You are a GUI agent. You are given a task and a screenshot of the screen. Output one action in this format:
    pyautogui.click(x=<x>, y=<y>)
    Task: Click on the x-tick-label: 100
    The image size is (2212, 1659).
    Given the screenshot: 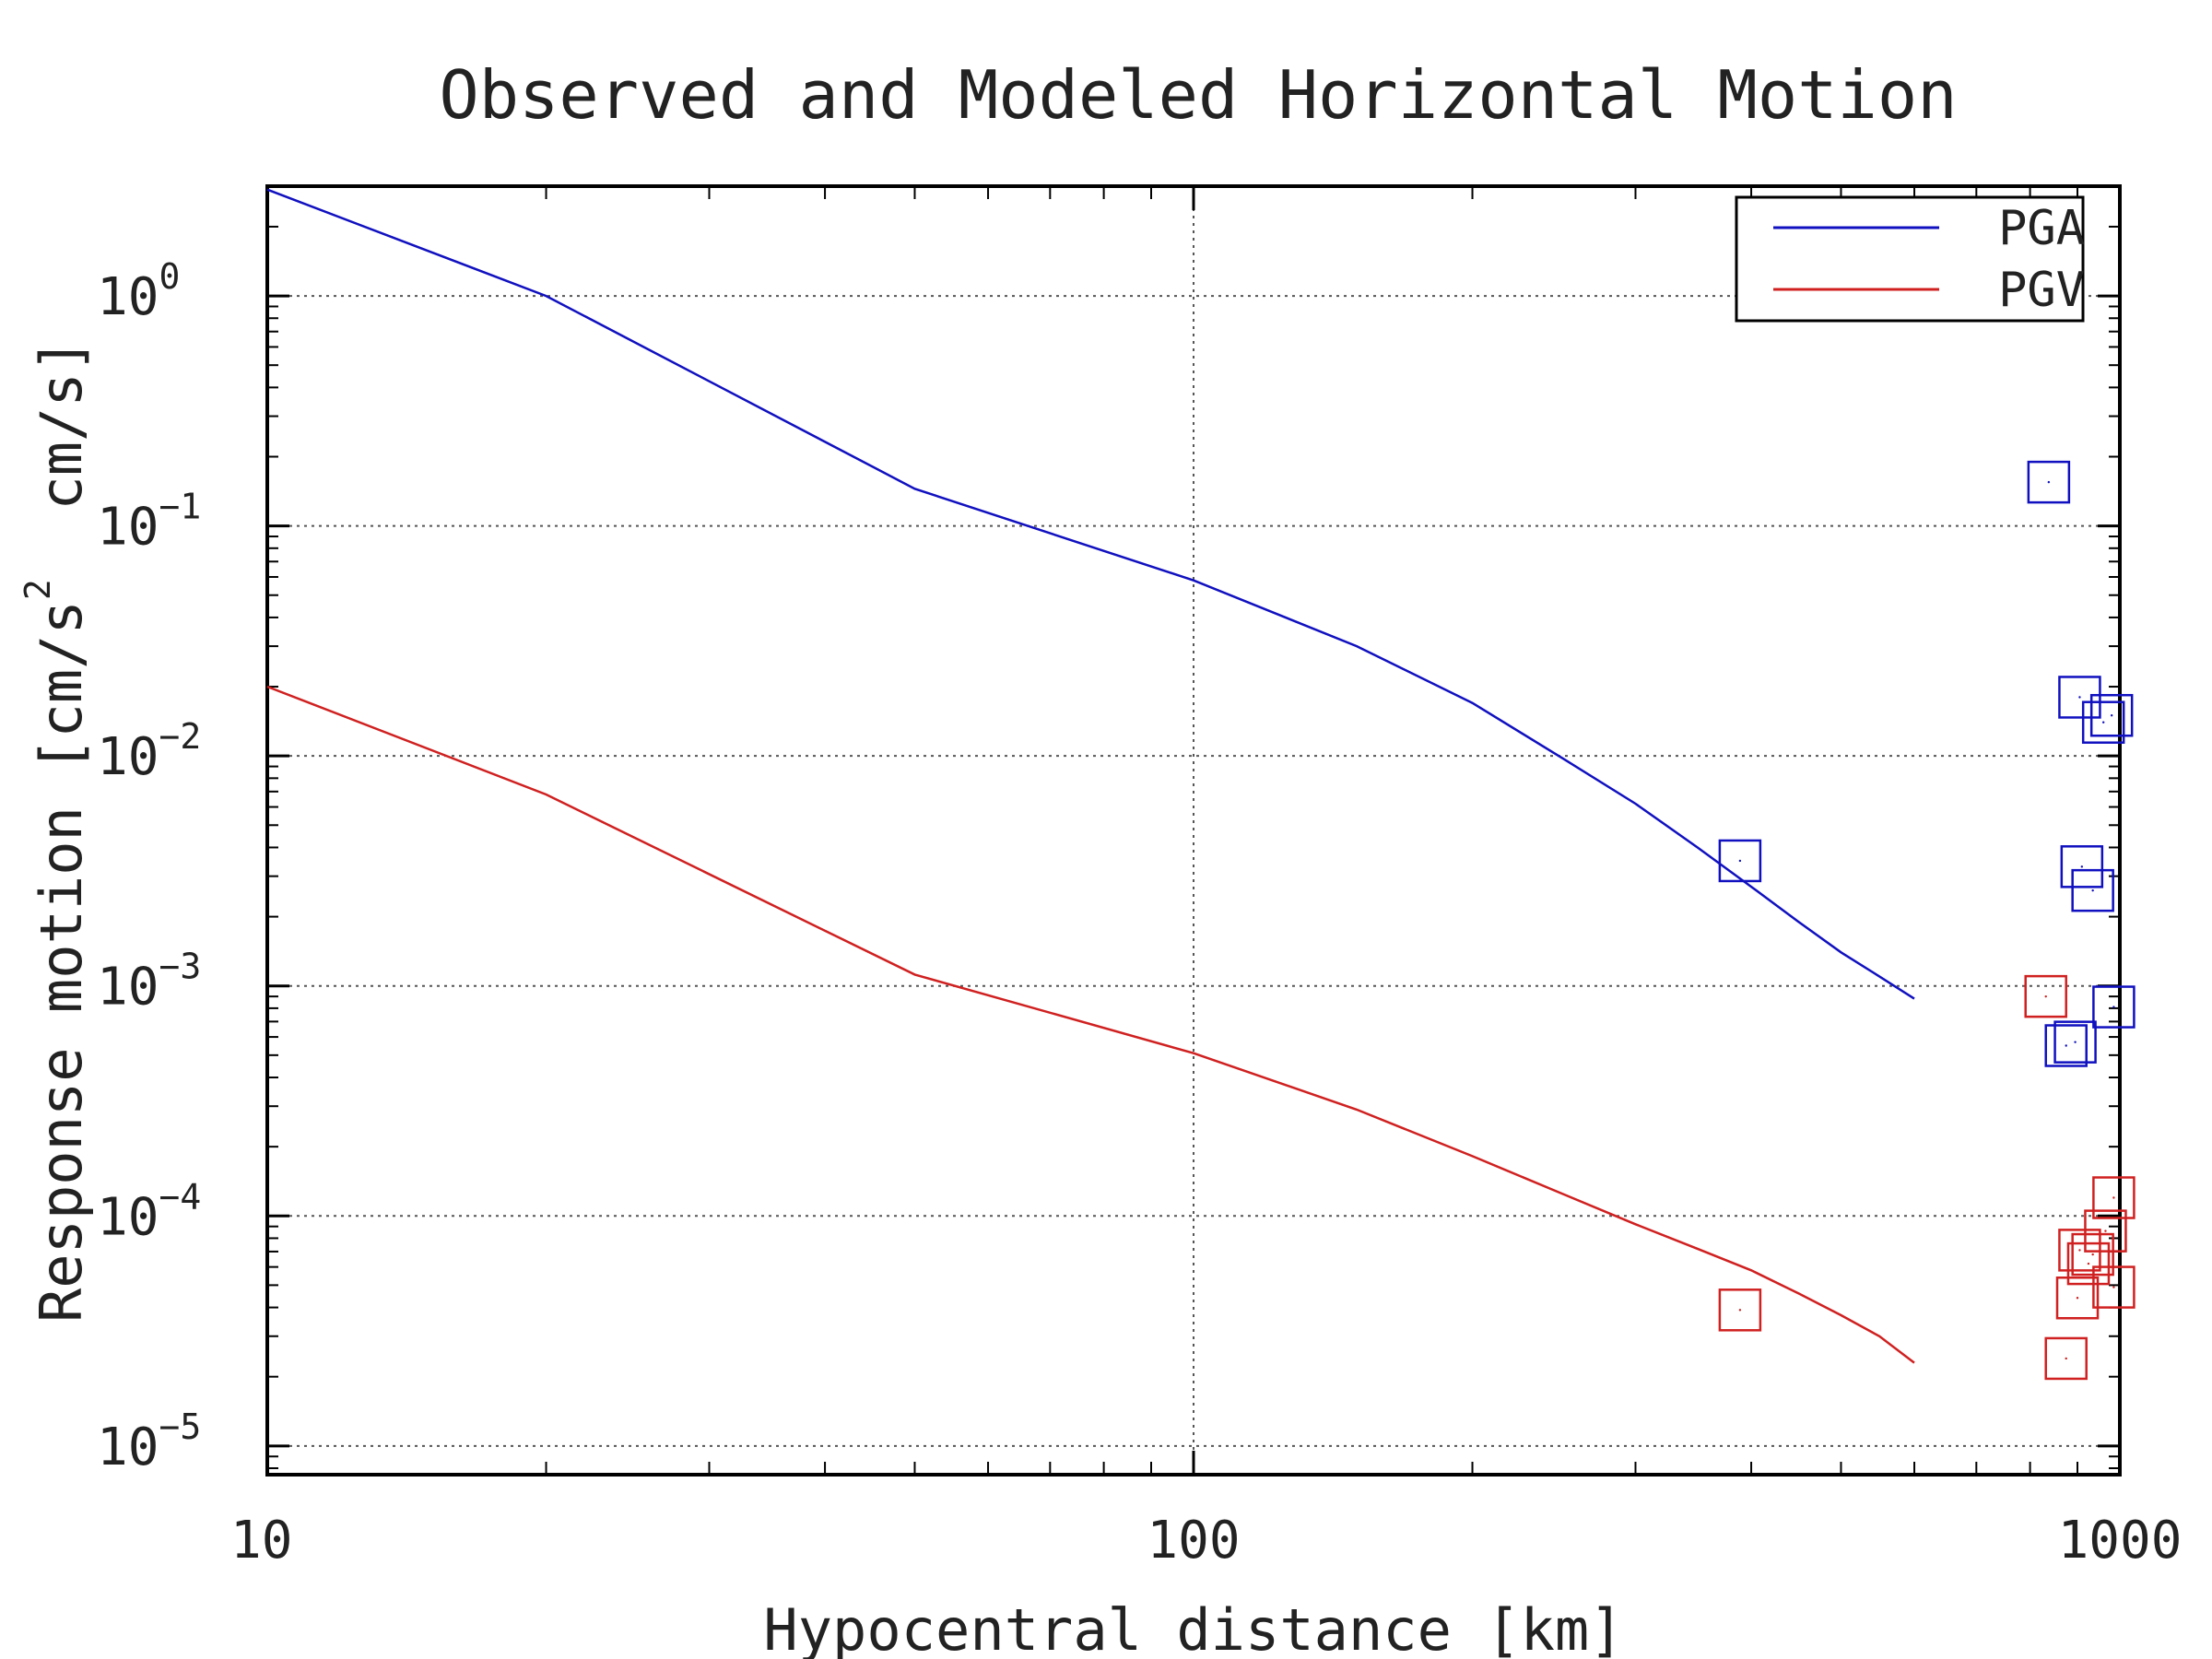 What is the action you would take?
    pyautogui.click(x=1193, y=1541)
    